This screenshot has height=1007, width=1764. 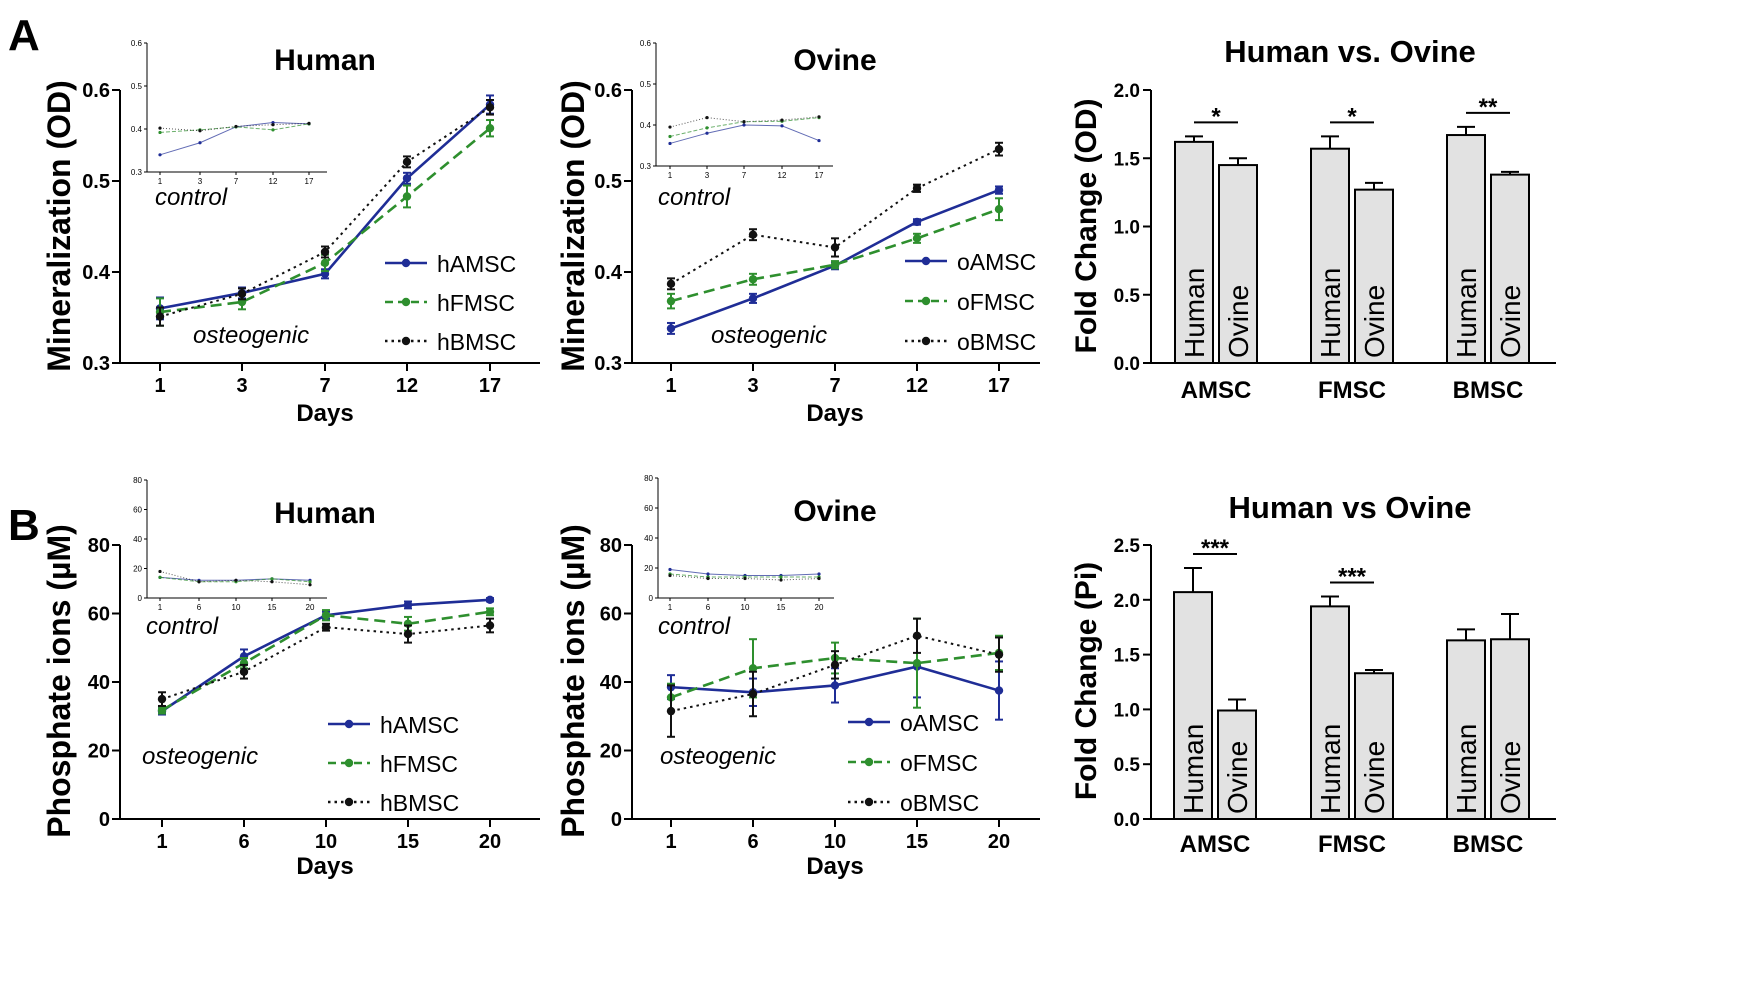 I want to click on group-label-AMSC: AMSC, so click(x=1215, y=844).